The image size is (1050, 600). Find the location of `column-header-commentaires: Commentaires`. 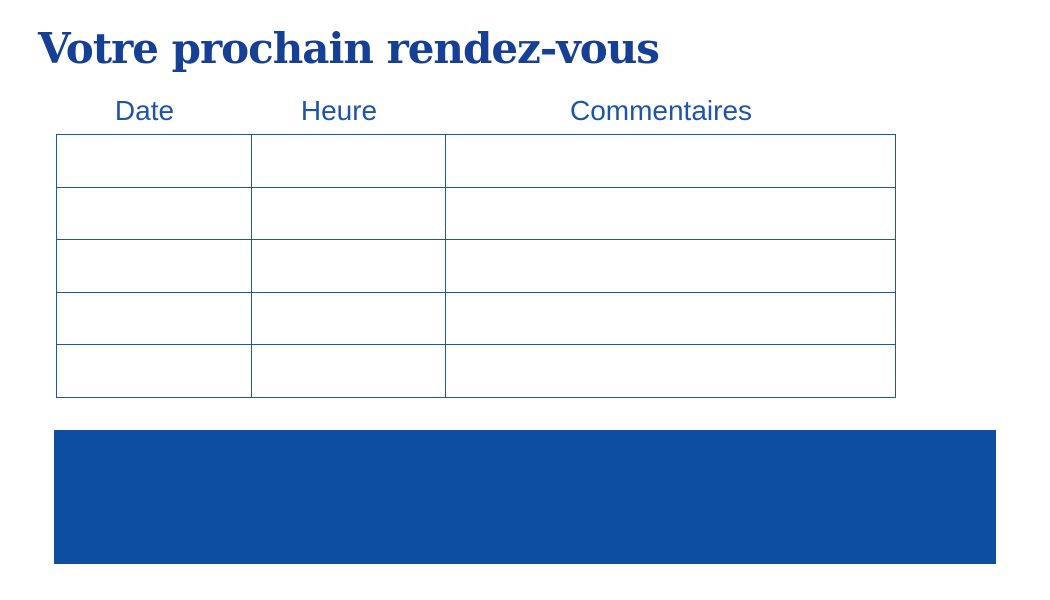

column-header-commentaires: Commentaires is located at coordinates (661, 110).